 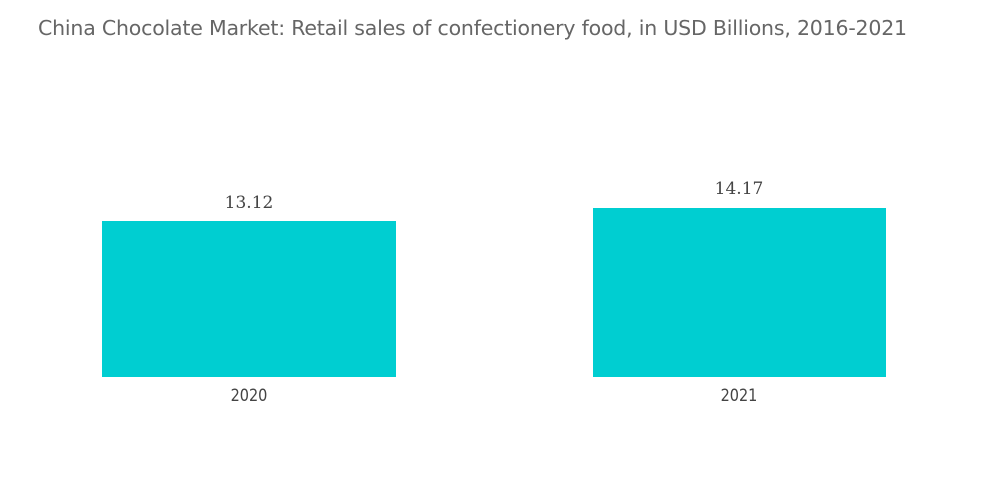 What do you see at coordinates (249, 299) in the screenshot?
I see `bar-2020` at bounding box center [249, 299].